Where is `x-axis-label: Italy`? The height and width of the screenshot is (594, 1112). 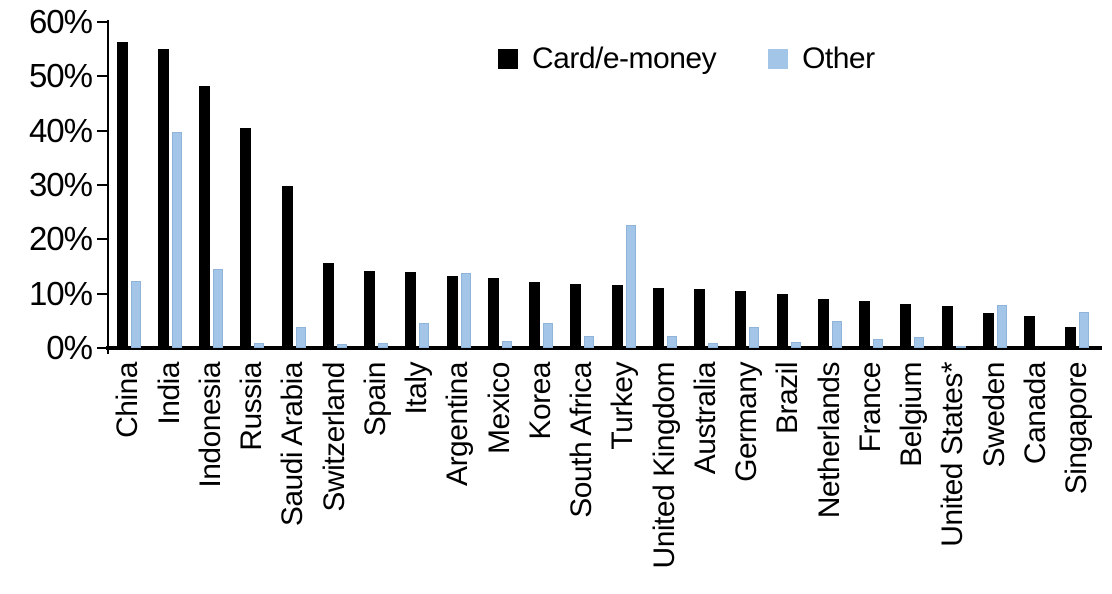 x-axis-label: Italy is located at coordinates (417, 388).